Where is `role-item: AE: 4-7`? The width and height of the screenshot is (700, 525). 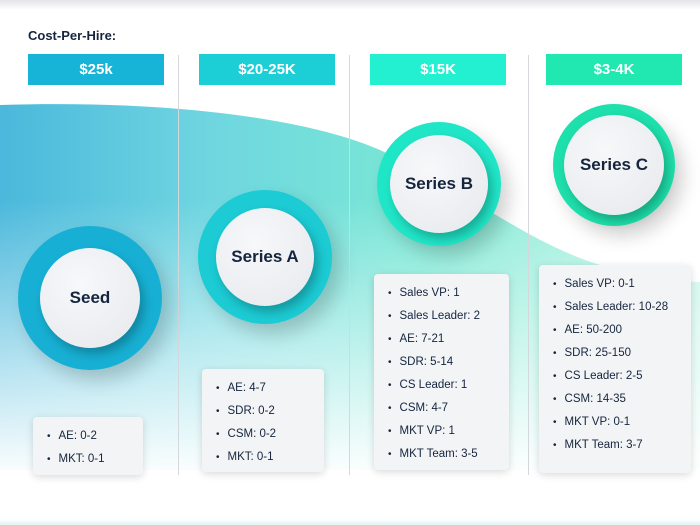
role-item: AE: 4-7 is located at coordinates (265, 388).